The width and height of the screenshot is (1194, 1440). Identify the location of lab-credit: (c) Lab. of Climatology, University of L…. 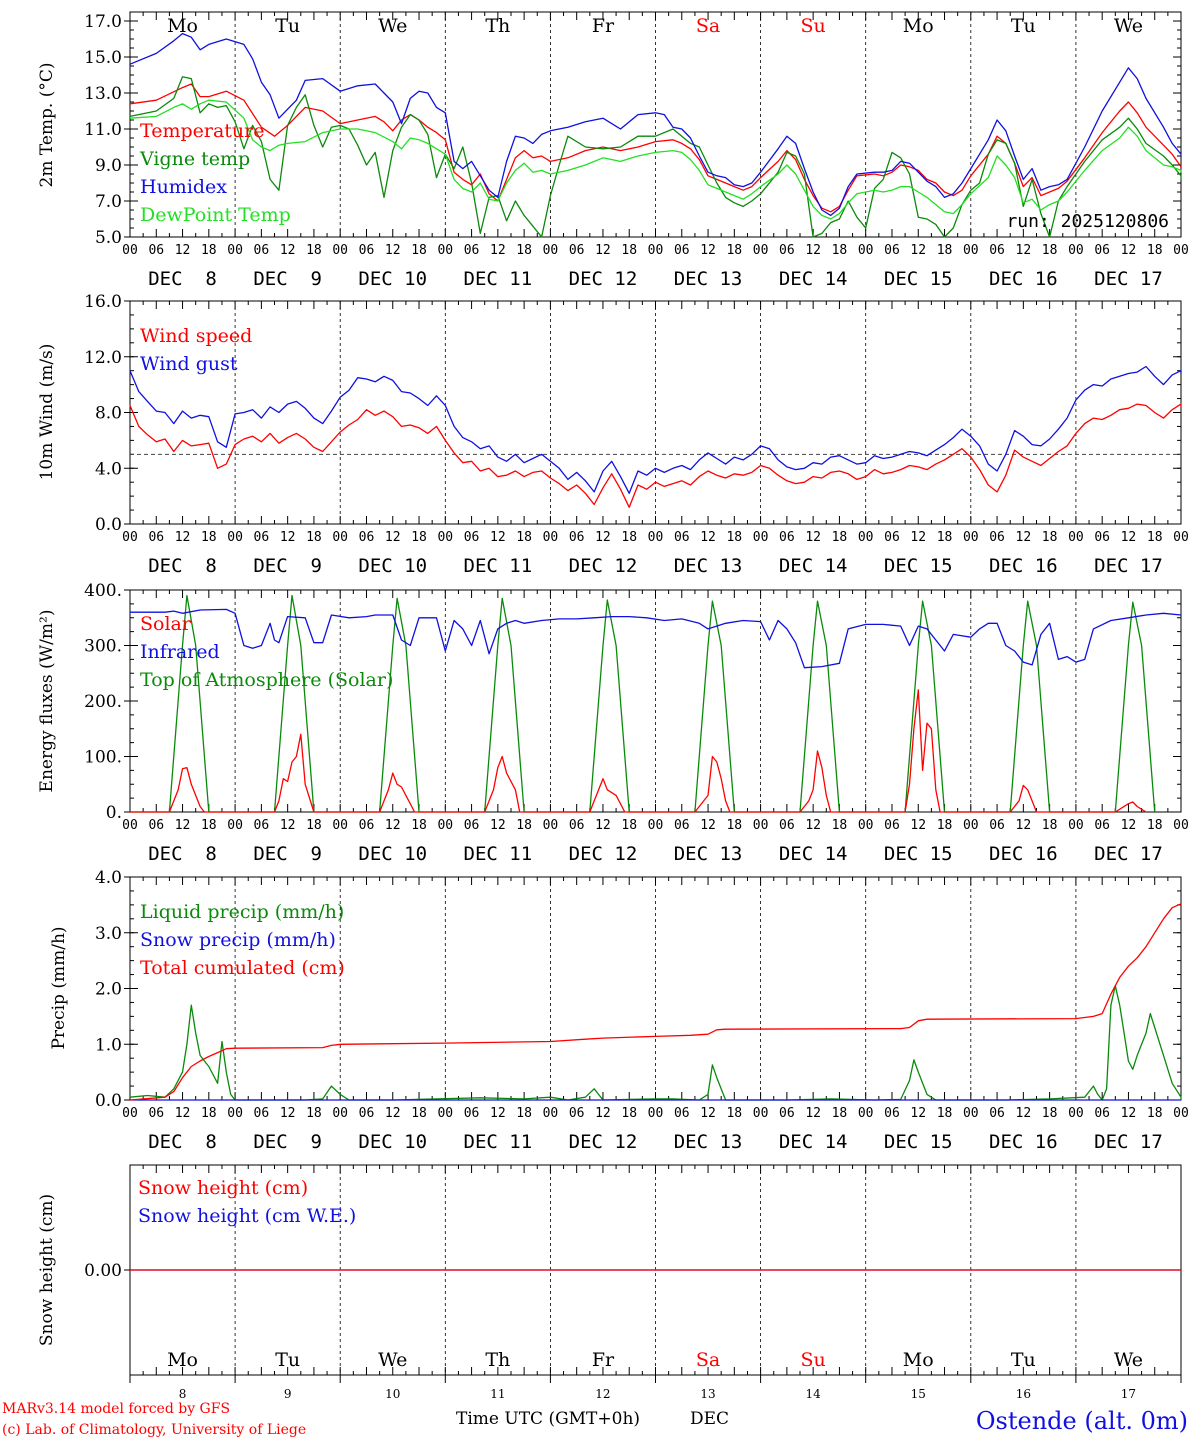
(154, 1430).